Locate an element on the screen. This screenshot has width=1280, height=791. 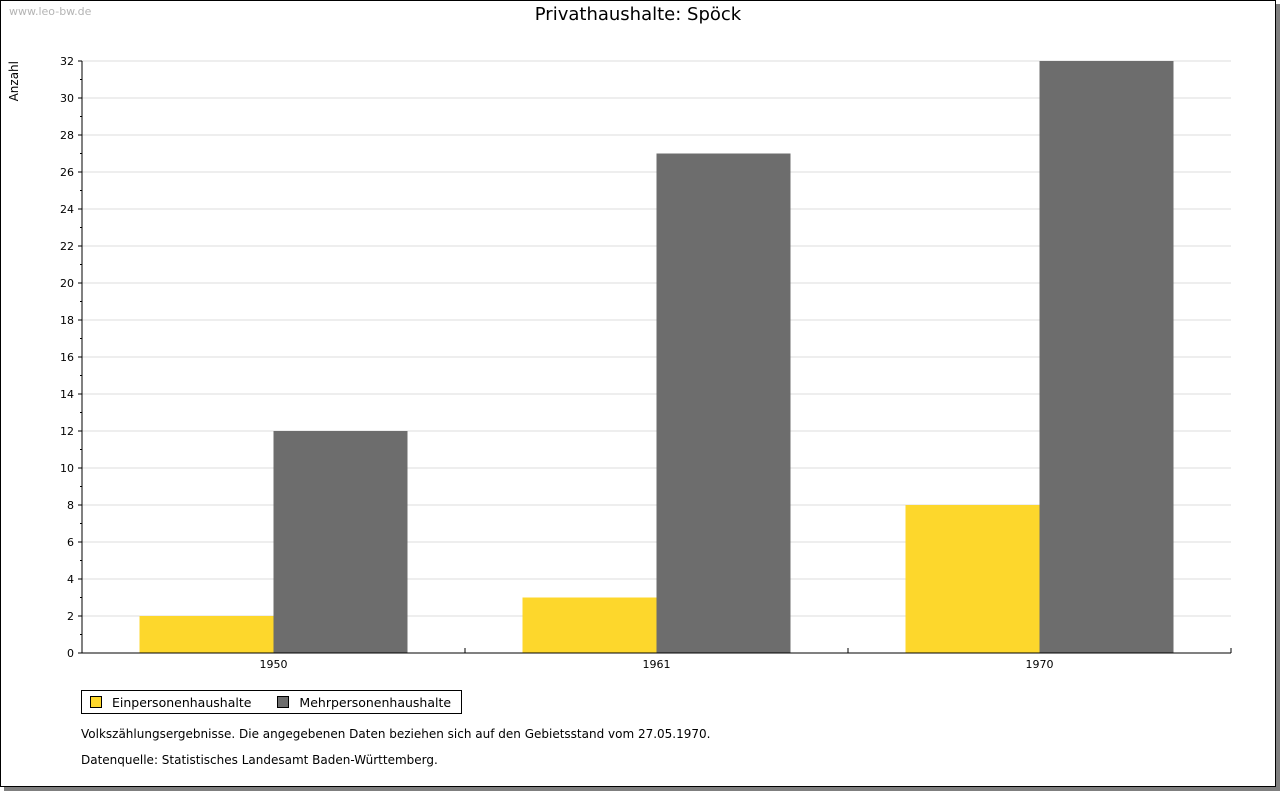
y-tick-label: 18 is located at coordinates (67, 320).